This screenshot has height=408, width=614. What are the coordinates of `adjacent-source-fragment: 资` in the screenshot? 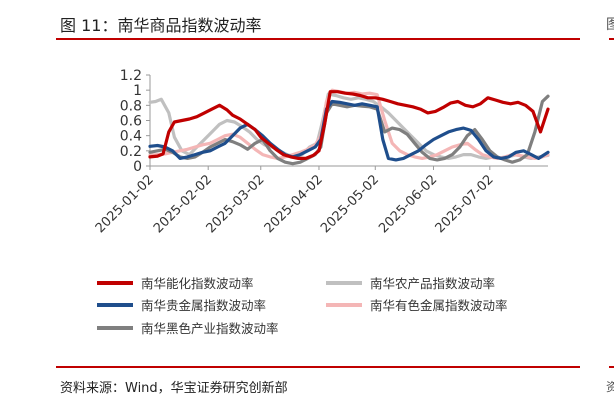 It's located at (610, 387).